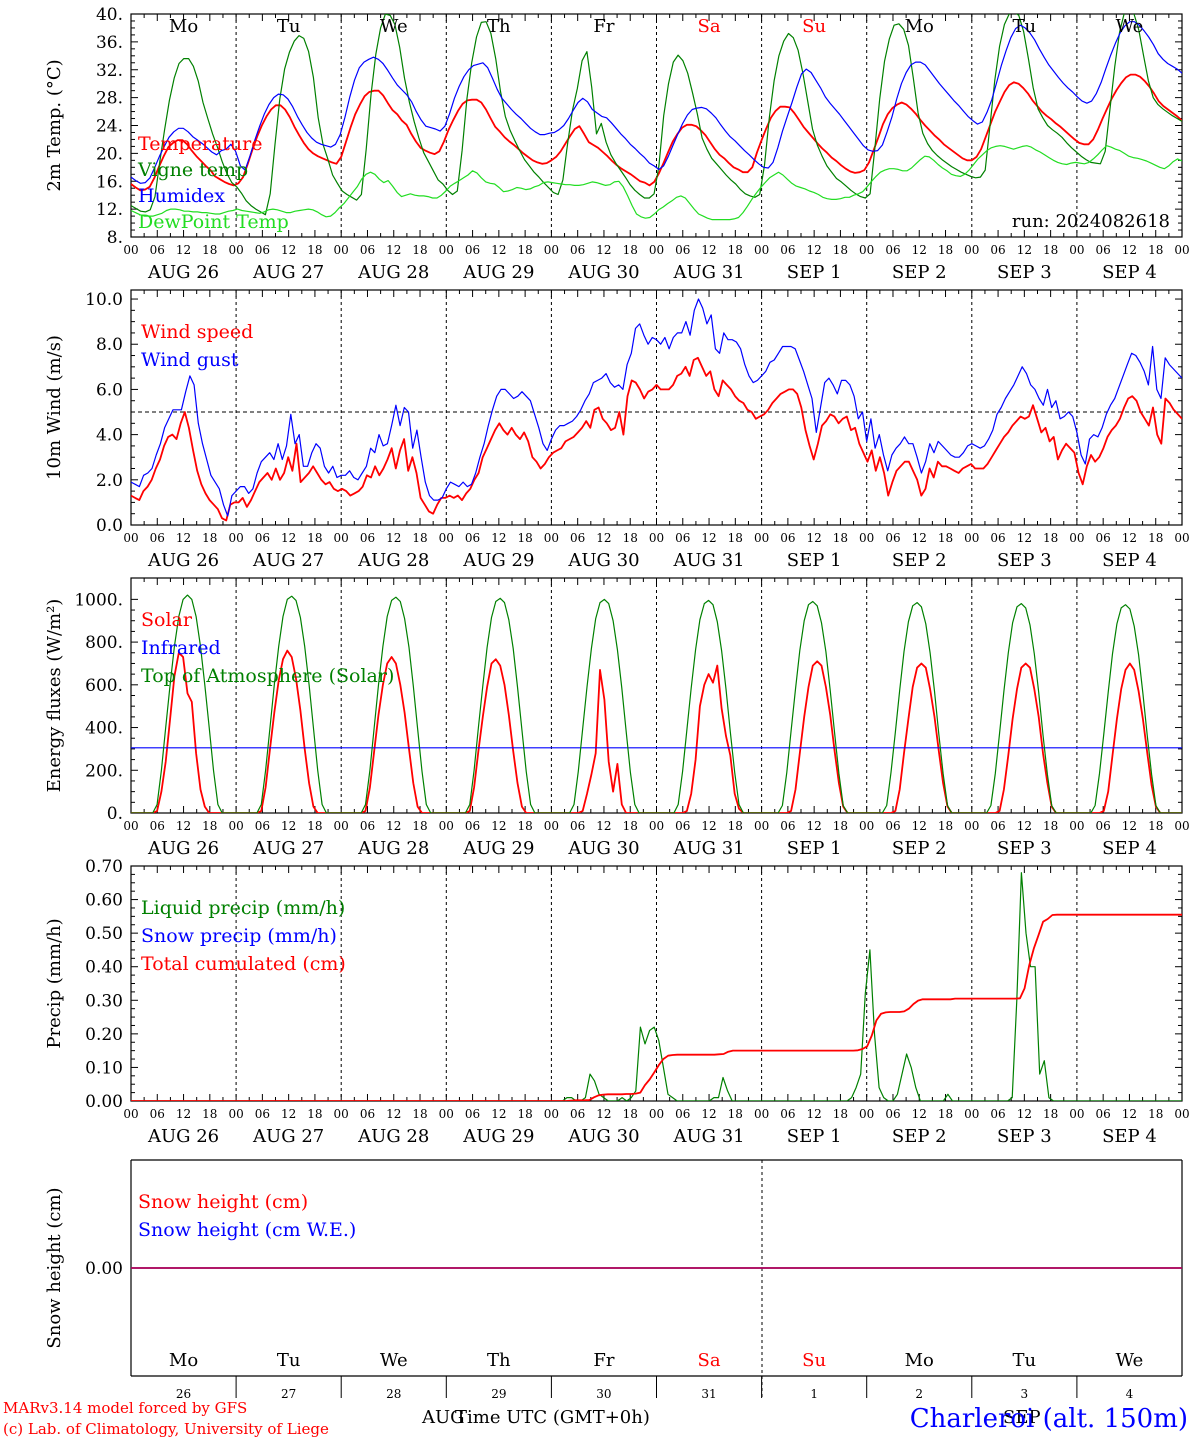 The width and height of the screenshot is (1194, 1440). Describe the element at coordinates (54, 983) in the screenshot. I see `y-axis-label: Precip (mm/h)` at that location.